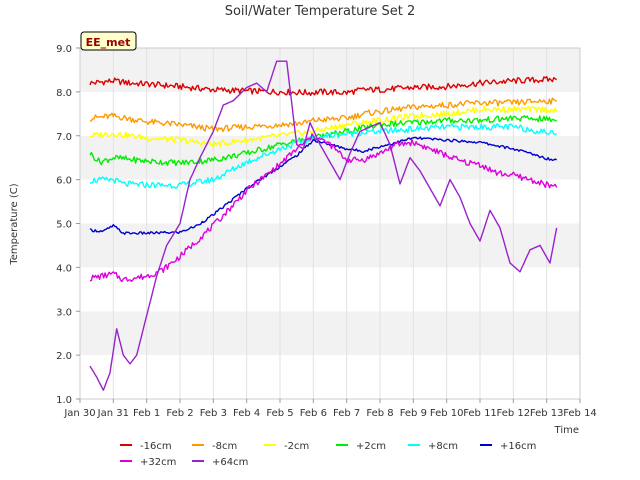  I want to click on legend-item: -16cm, so click(146, 446).